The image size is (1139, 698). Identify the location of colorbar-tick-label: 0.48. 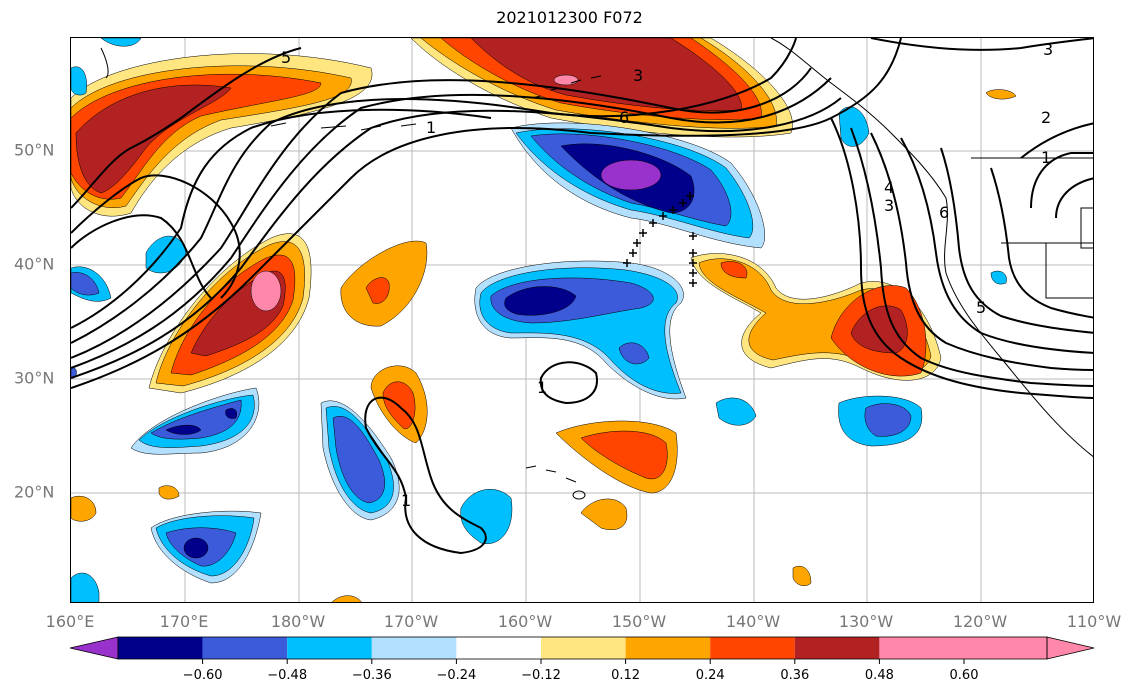
(879, 675).